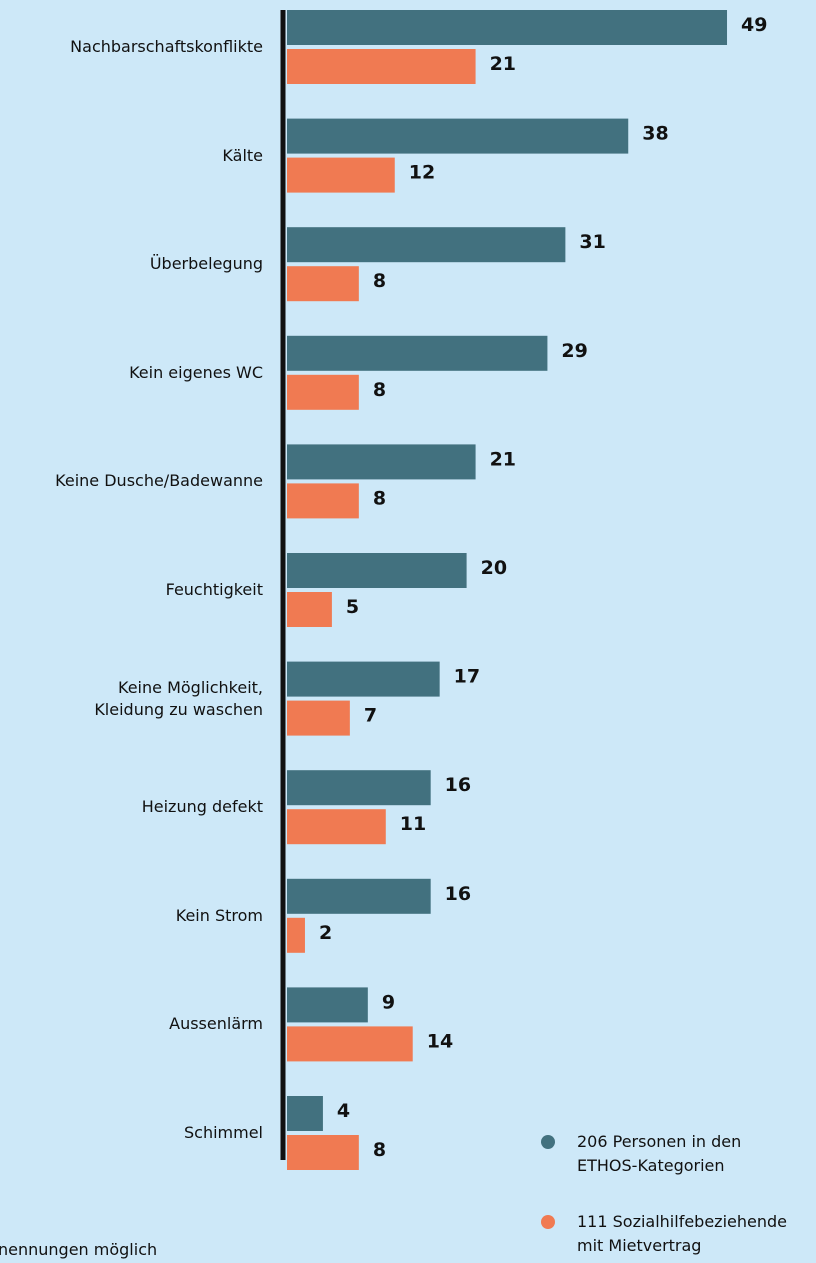 This screenshot has width=816, height=1263. Describe the element at coordinates (422, 173) in the screenshot. I see `value-label: 12` at that location.